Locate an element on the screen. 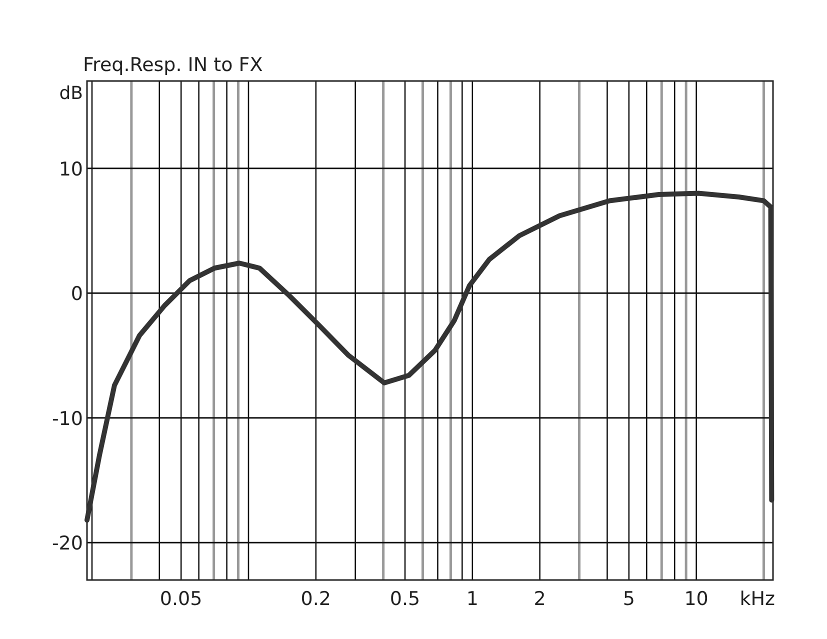 Image resolution: width=827 pixels, height=639 pixels. x-tick-label: 0.2 is located at coordinates (316, 599).